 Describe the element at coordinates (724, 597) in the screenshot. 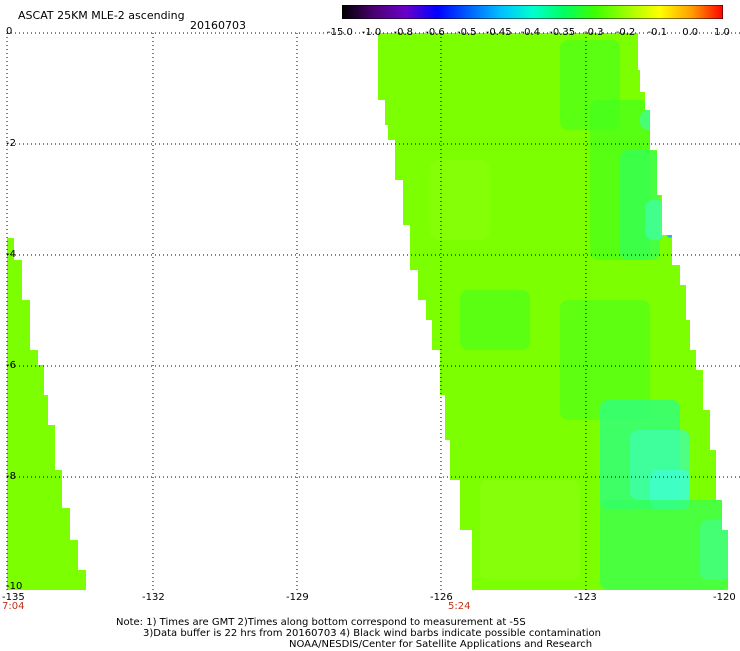

I see `lon-tick-120w: -120` at that location.